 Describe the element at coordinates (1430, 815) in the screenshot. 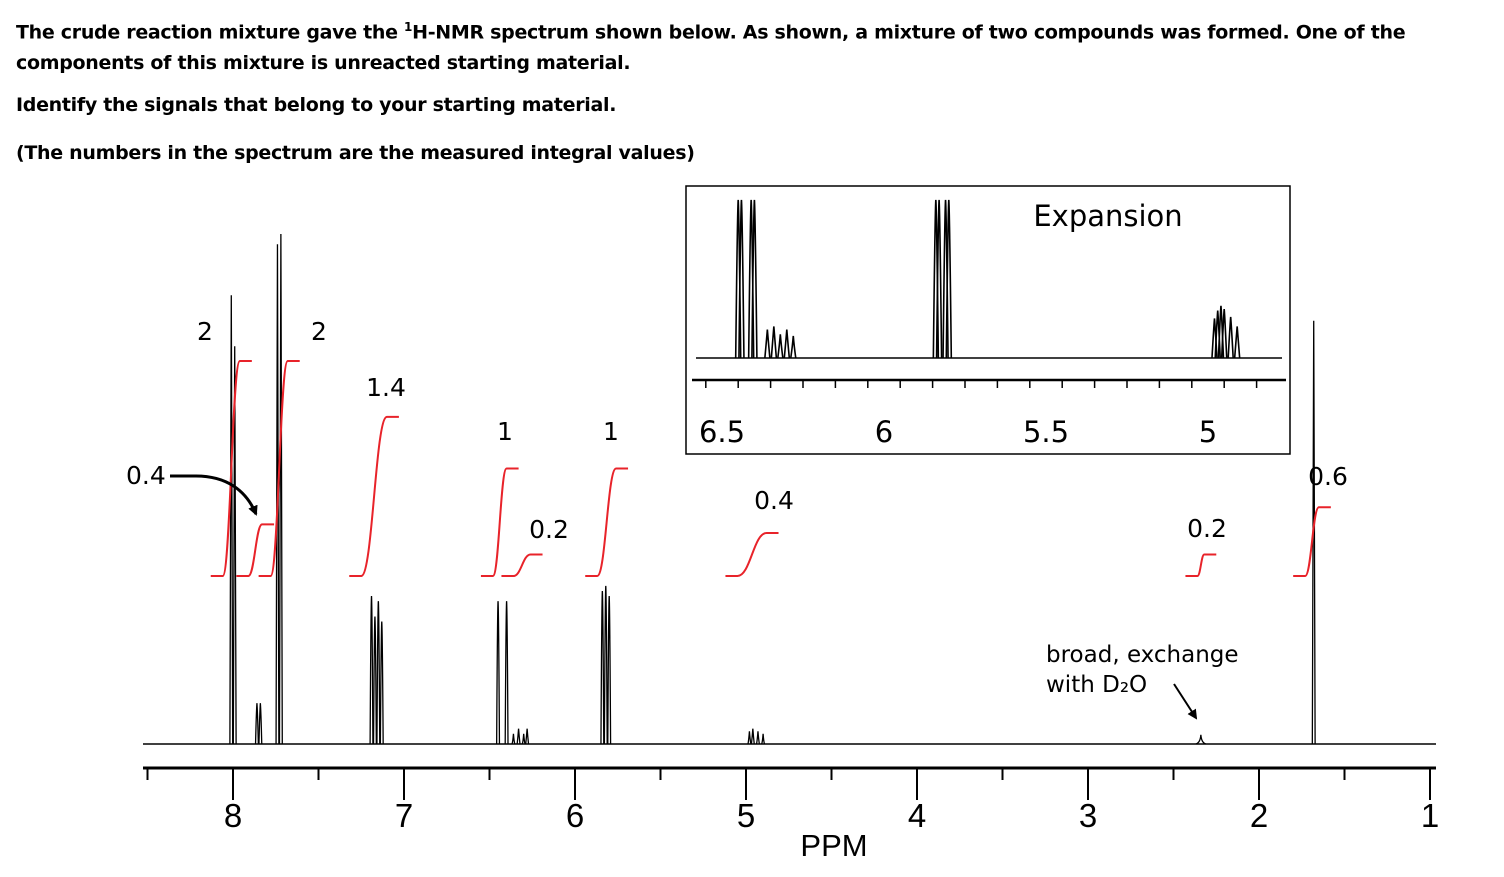

I see `x-tick-label: 1` at that location.